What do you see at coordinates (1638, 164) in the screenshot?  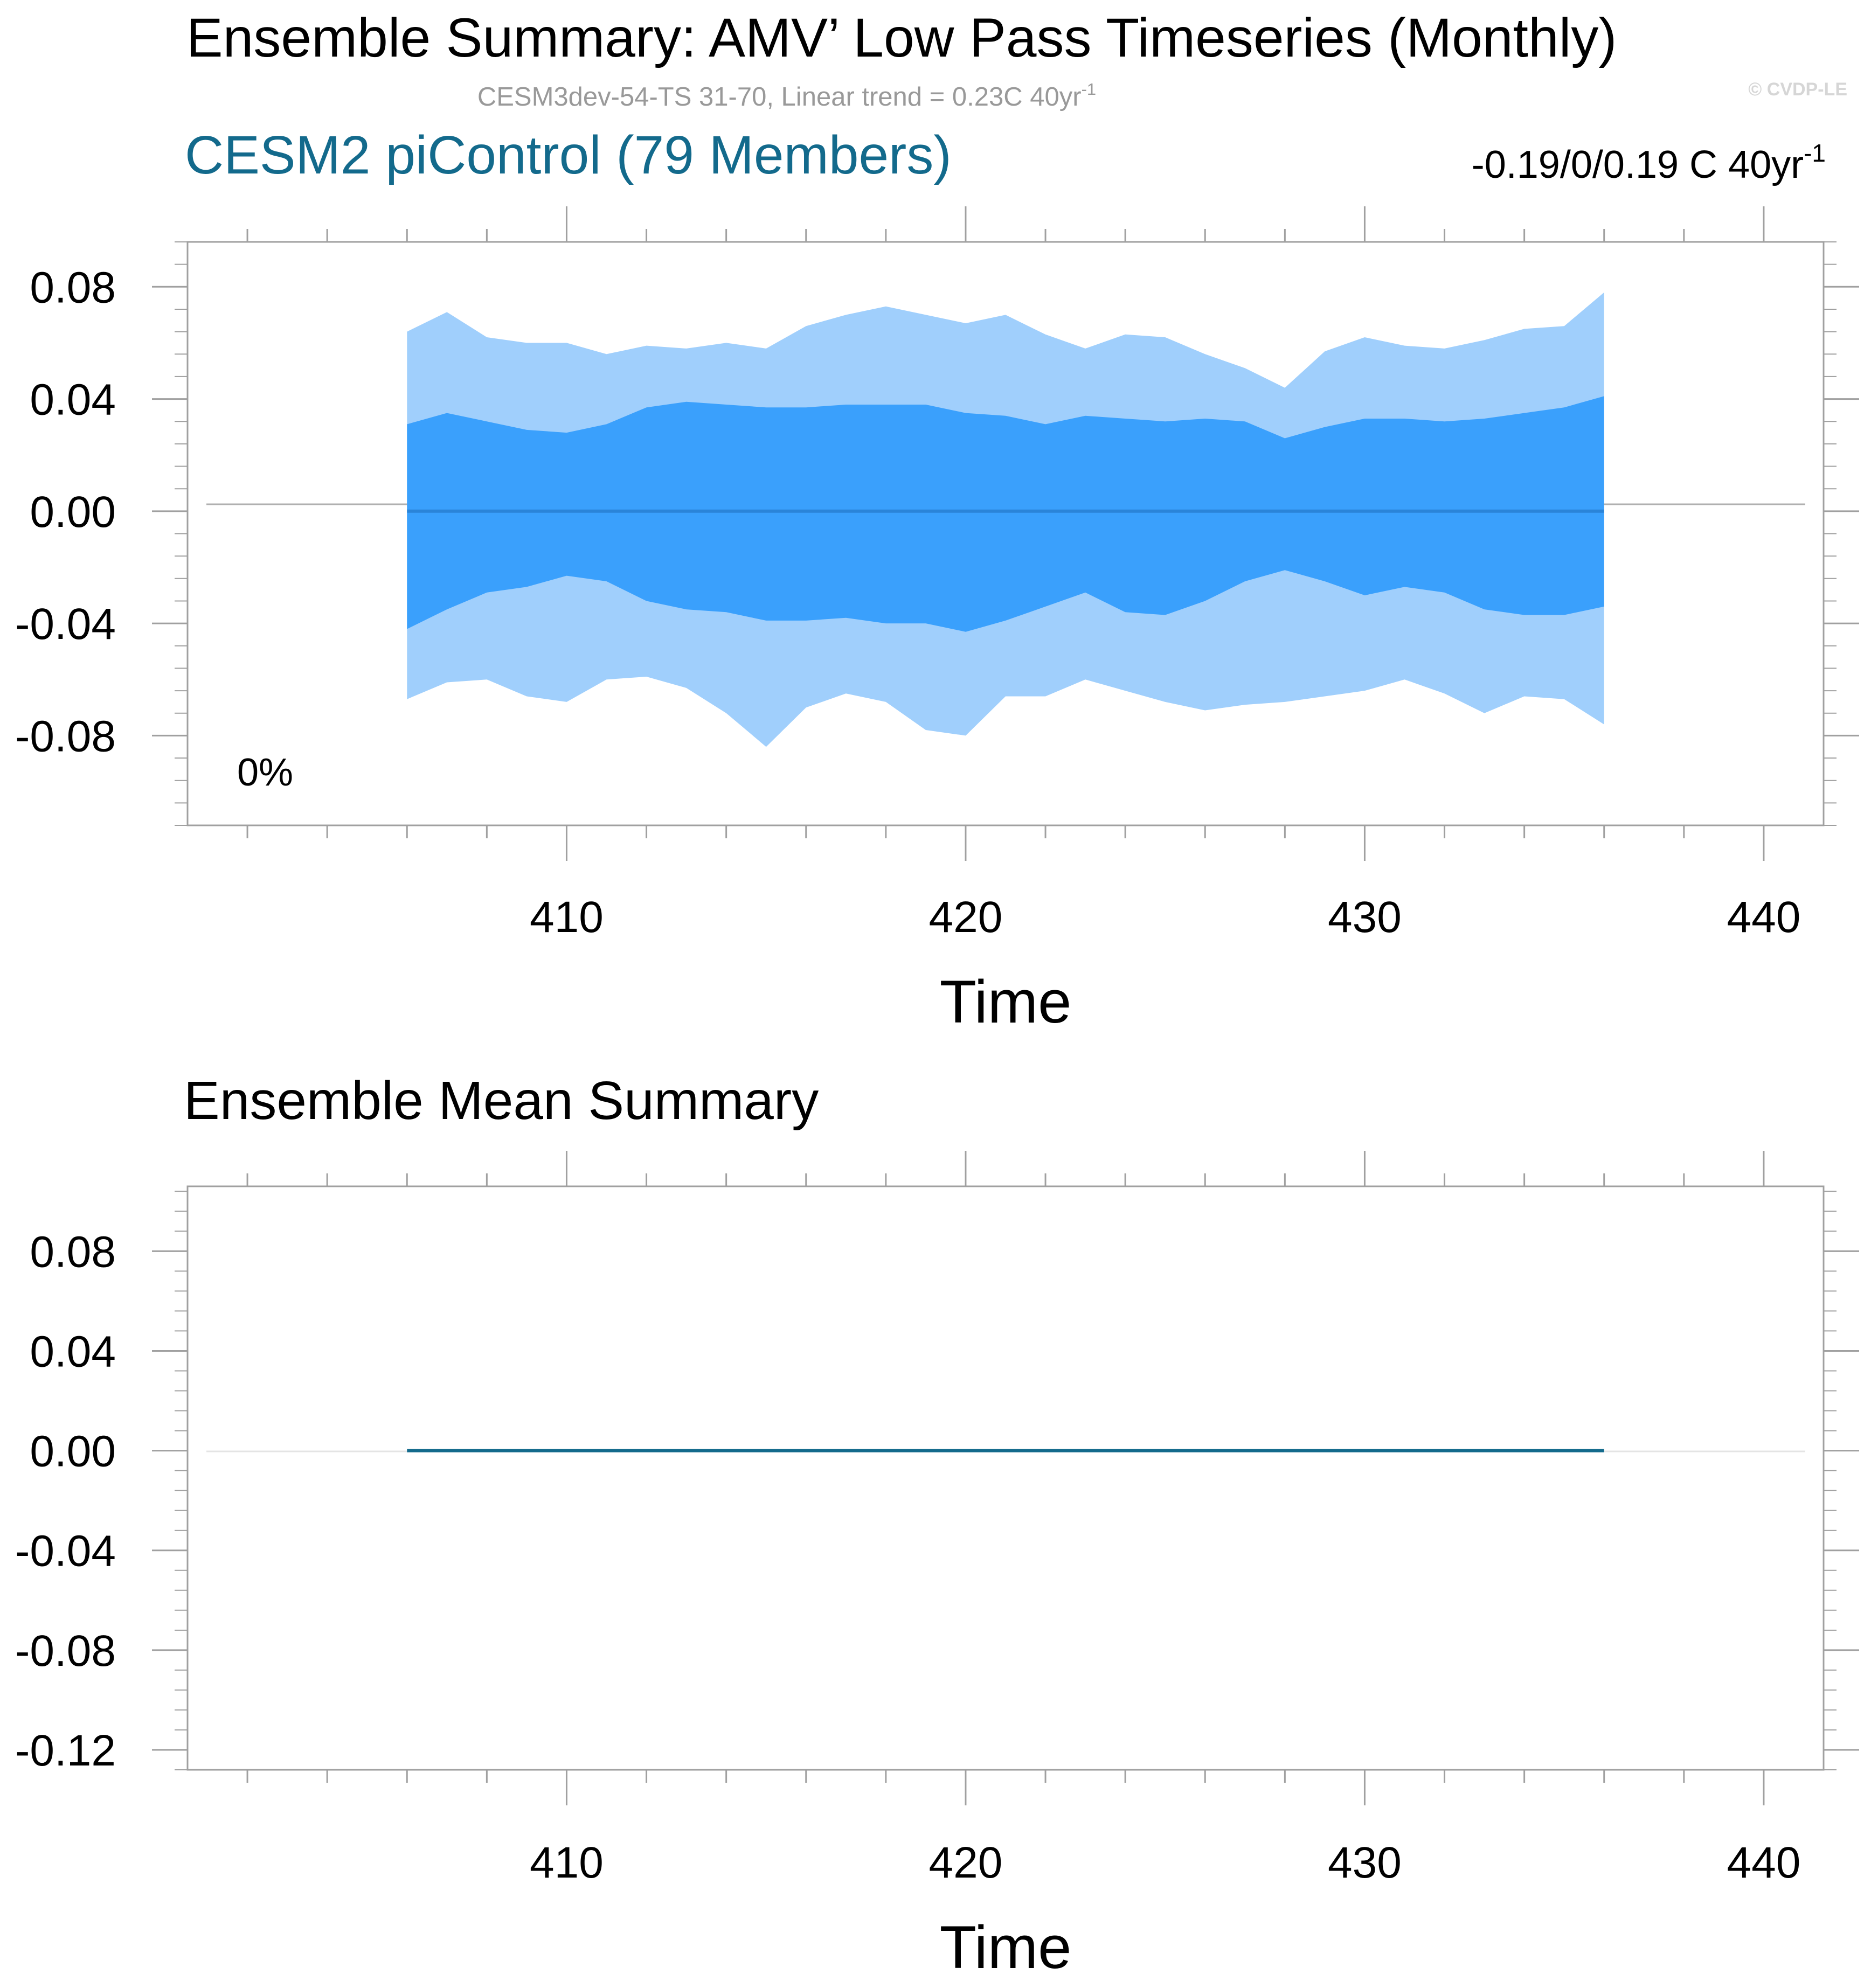 I see `trend-range-text: -0.19/0/0.19 C 40yr` at bounding box center [1638, 164].